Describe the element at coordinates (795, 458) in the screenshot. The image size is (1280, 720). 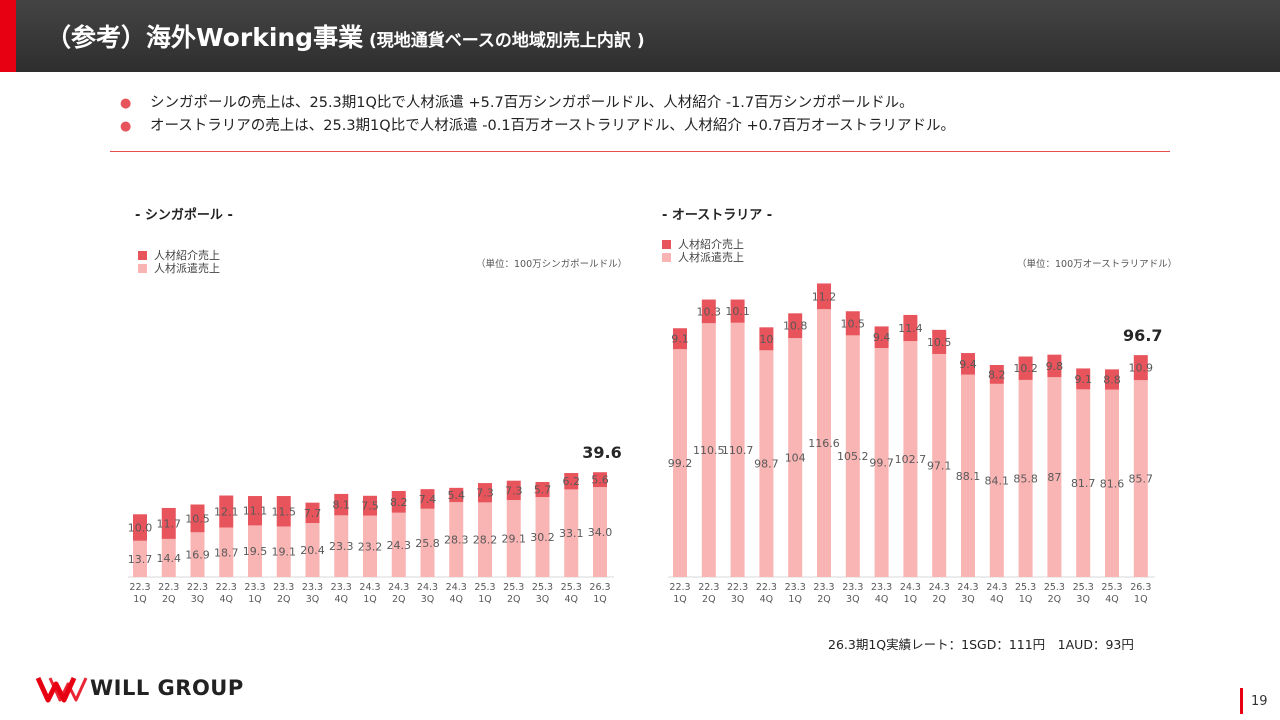
I see `data-label-dispatch: 104` at that location.